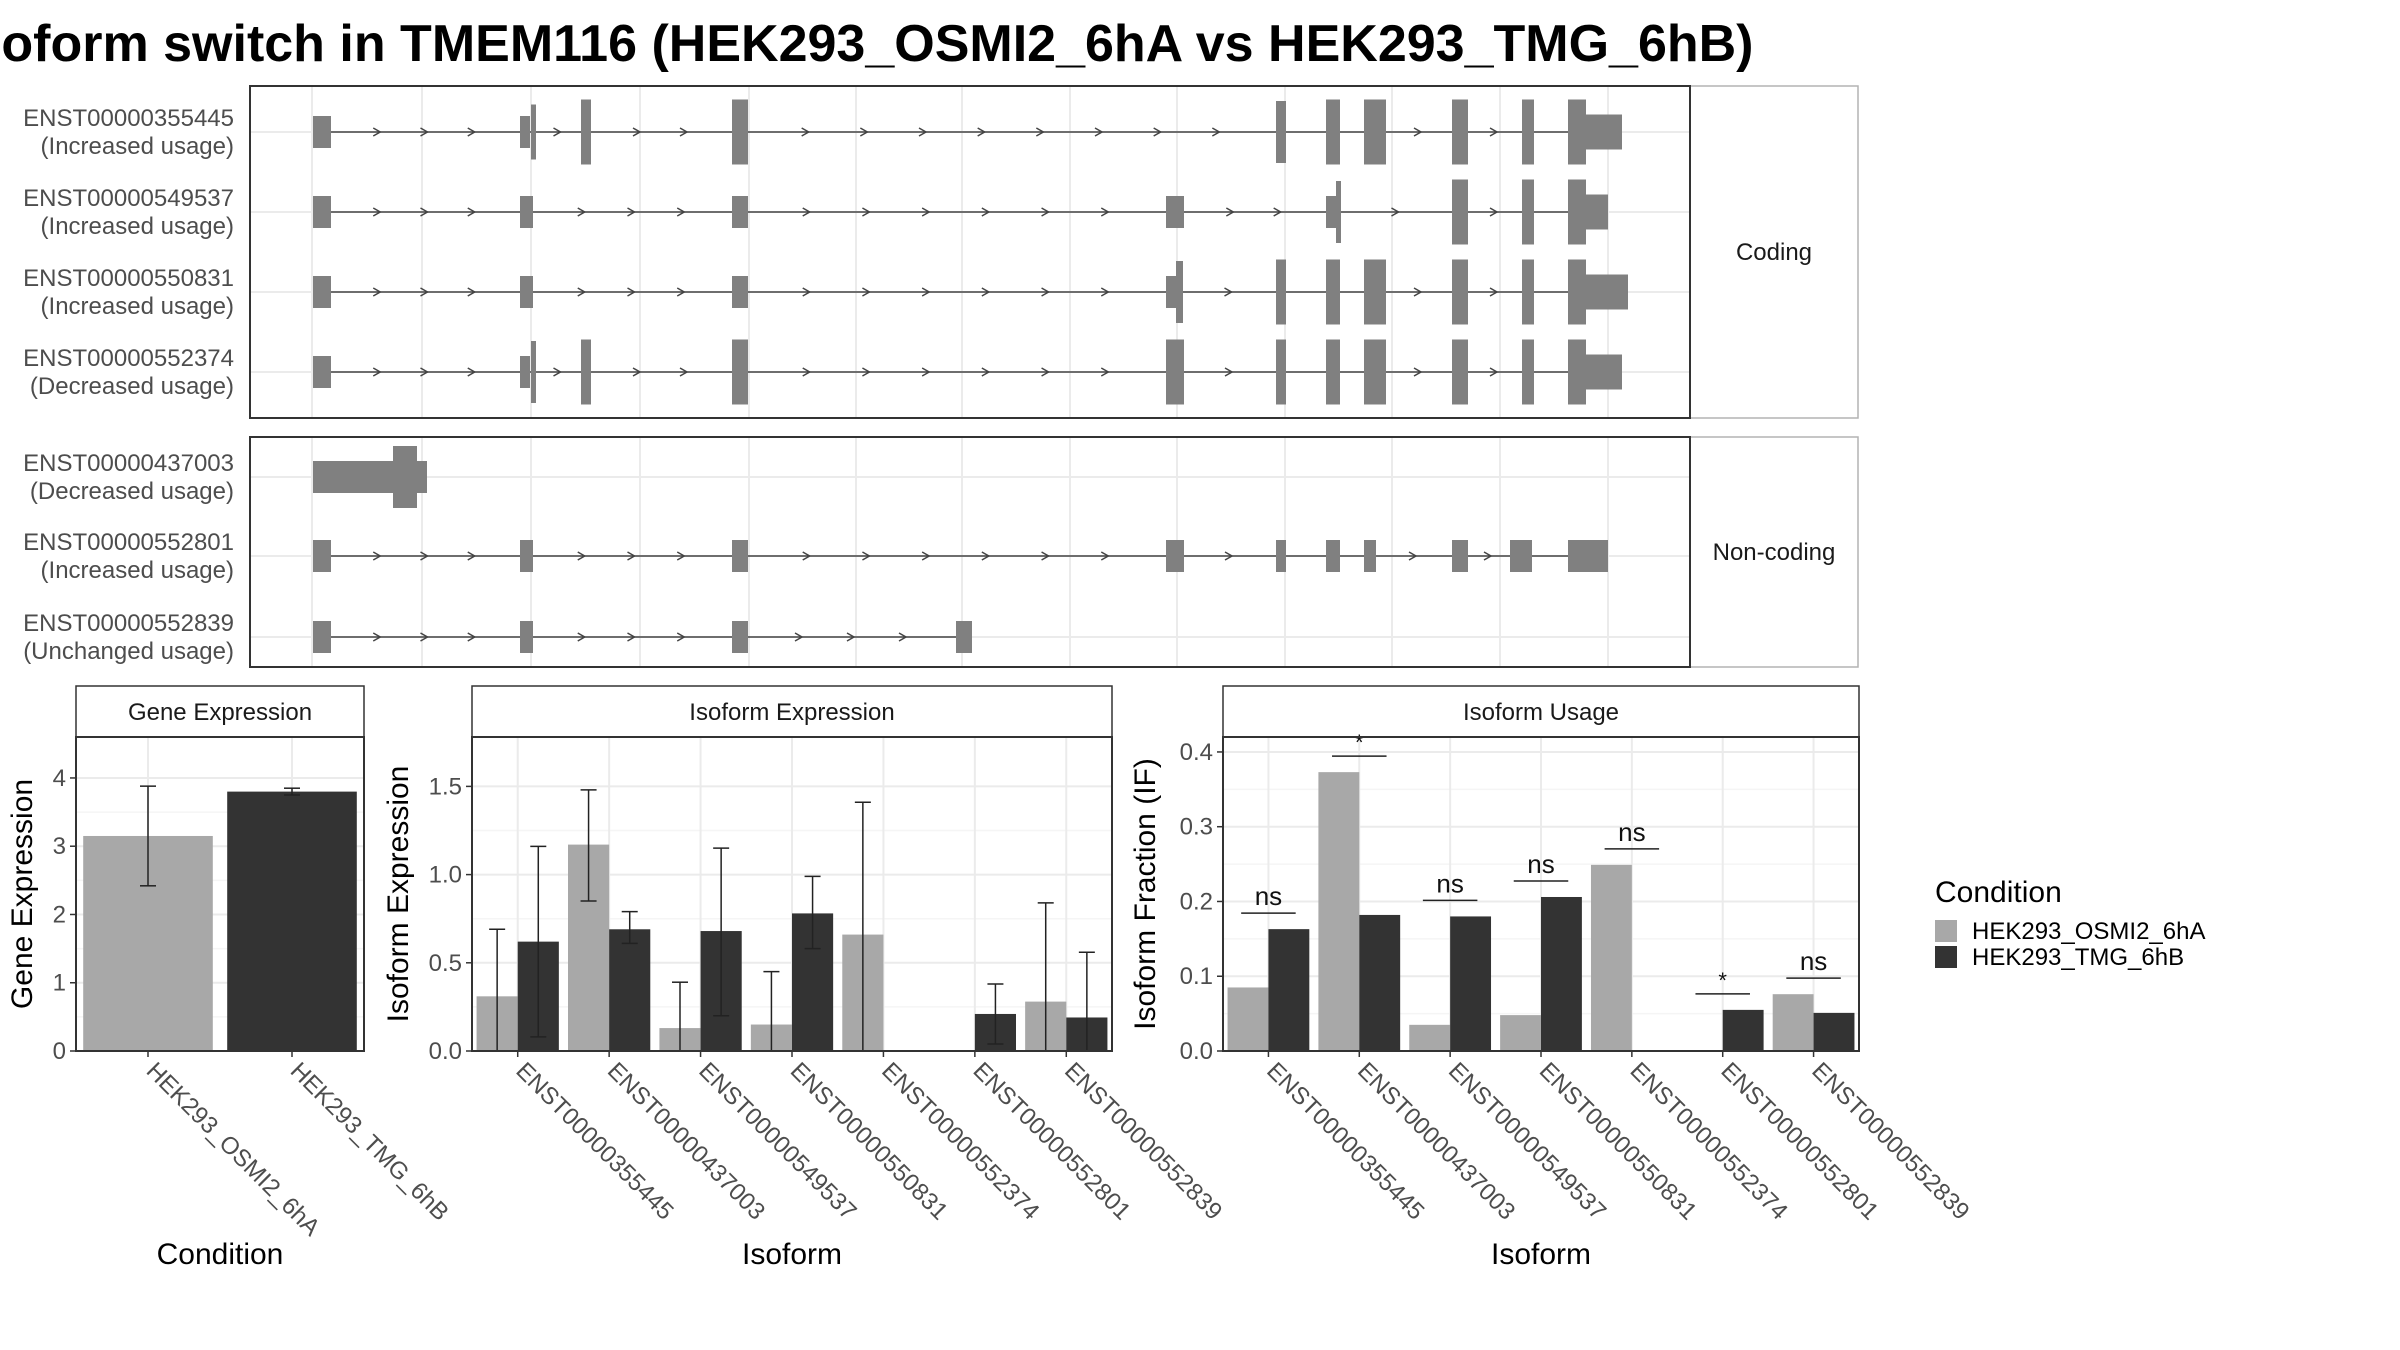  I want to click on transcript-row: ENST00000355445(Increased usage), so click(822, 132).